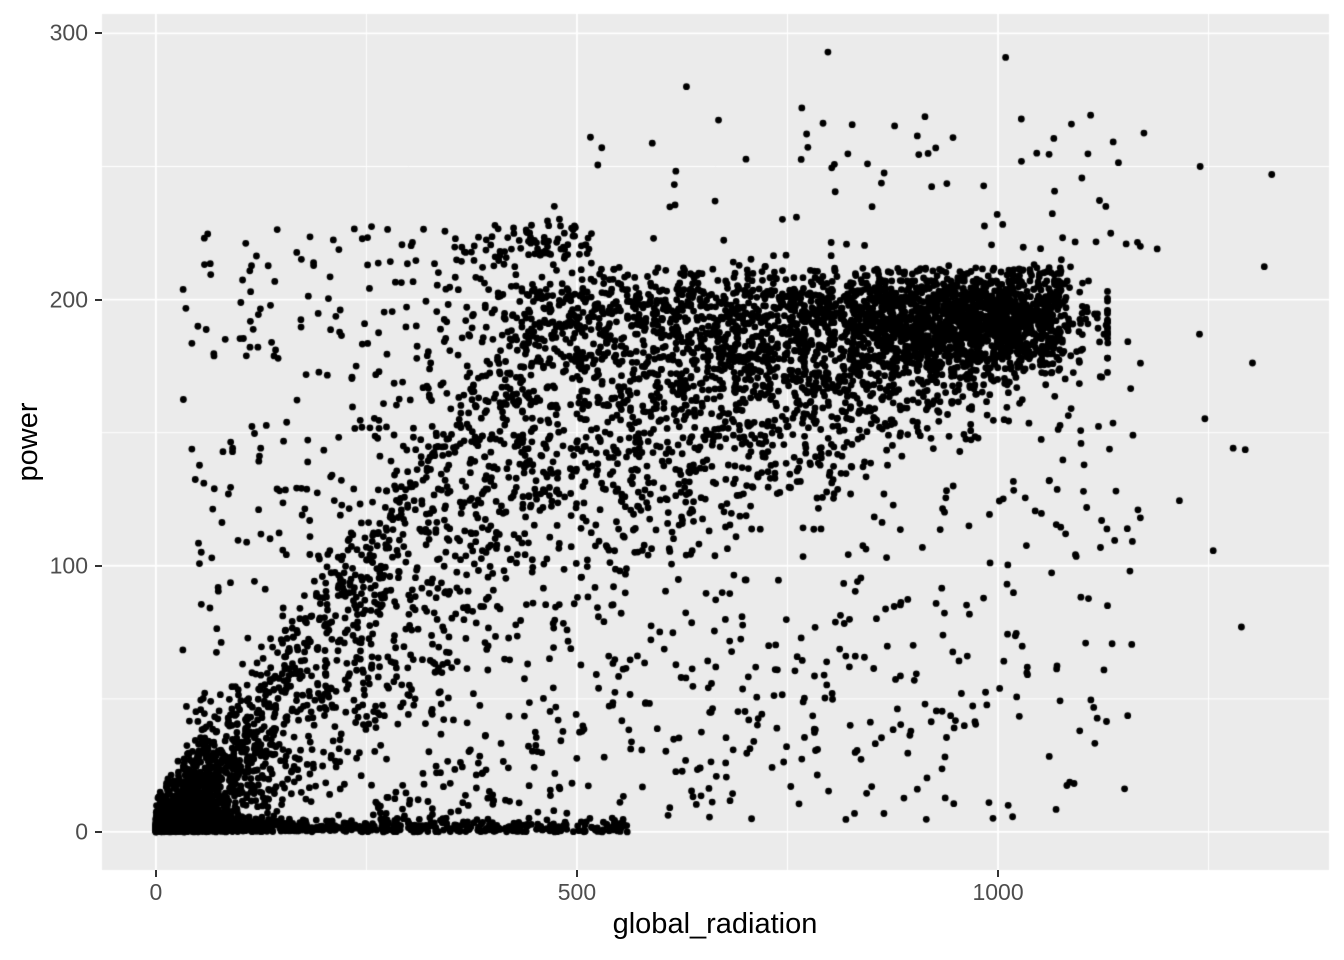 This screenshot has height=960, width=1344. I want to click on x-tick-label: 0, so click(156, 892).